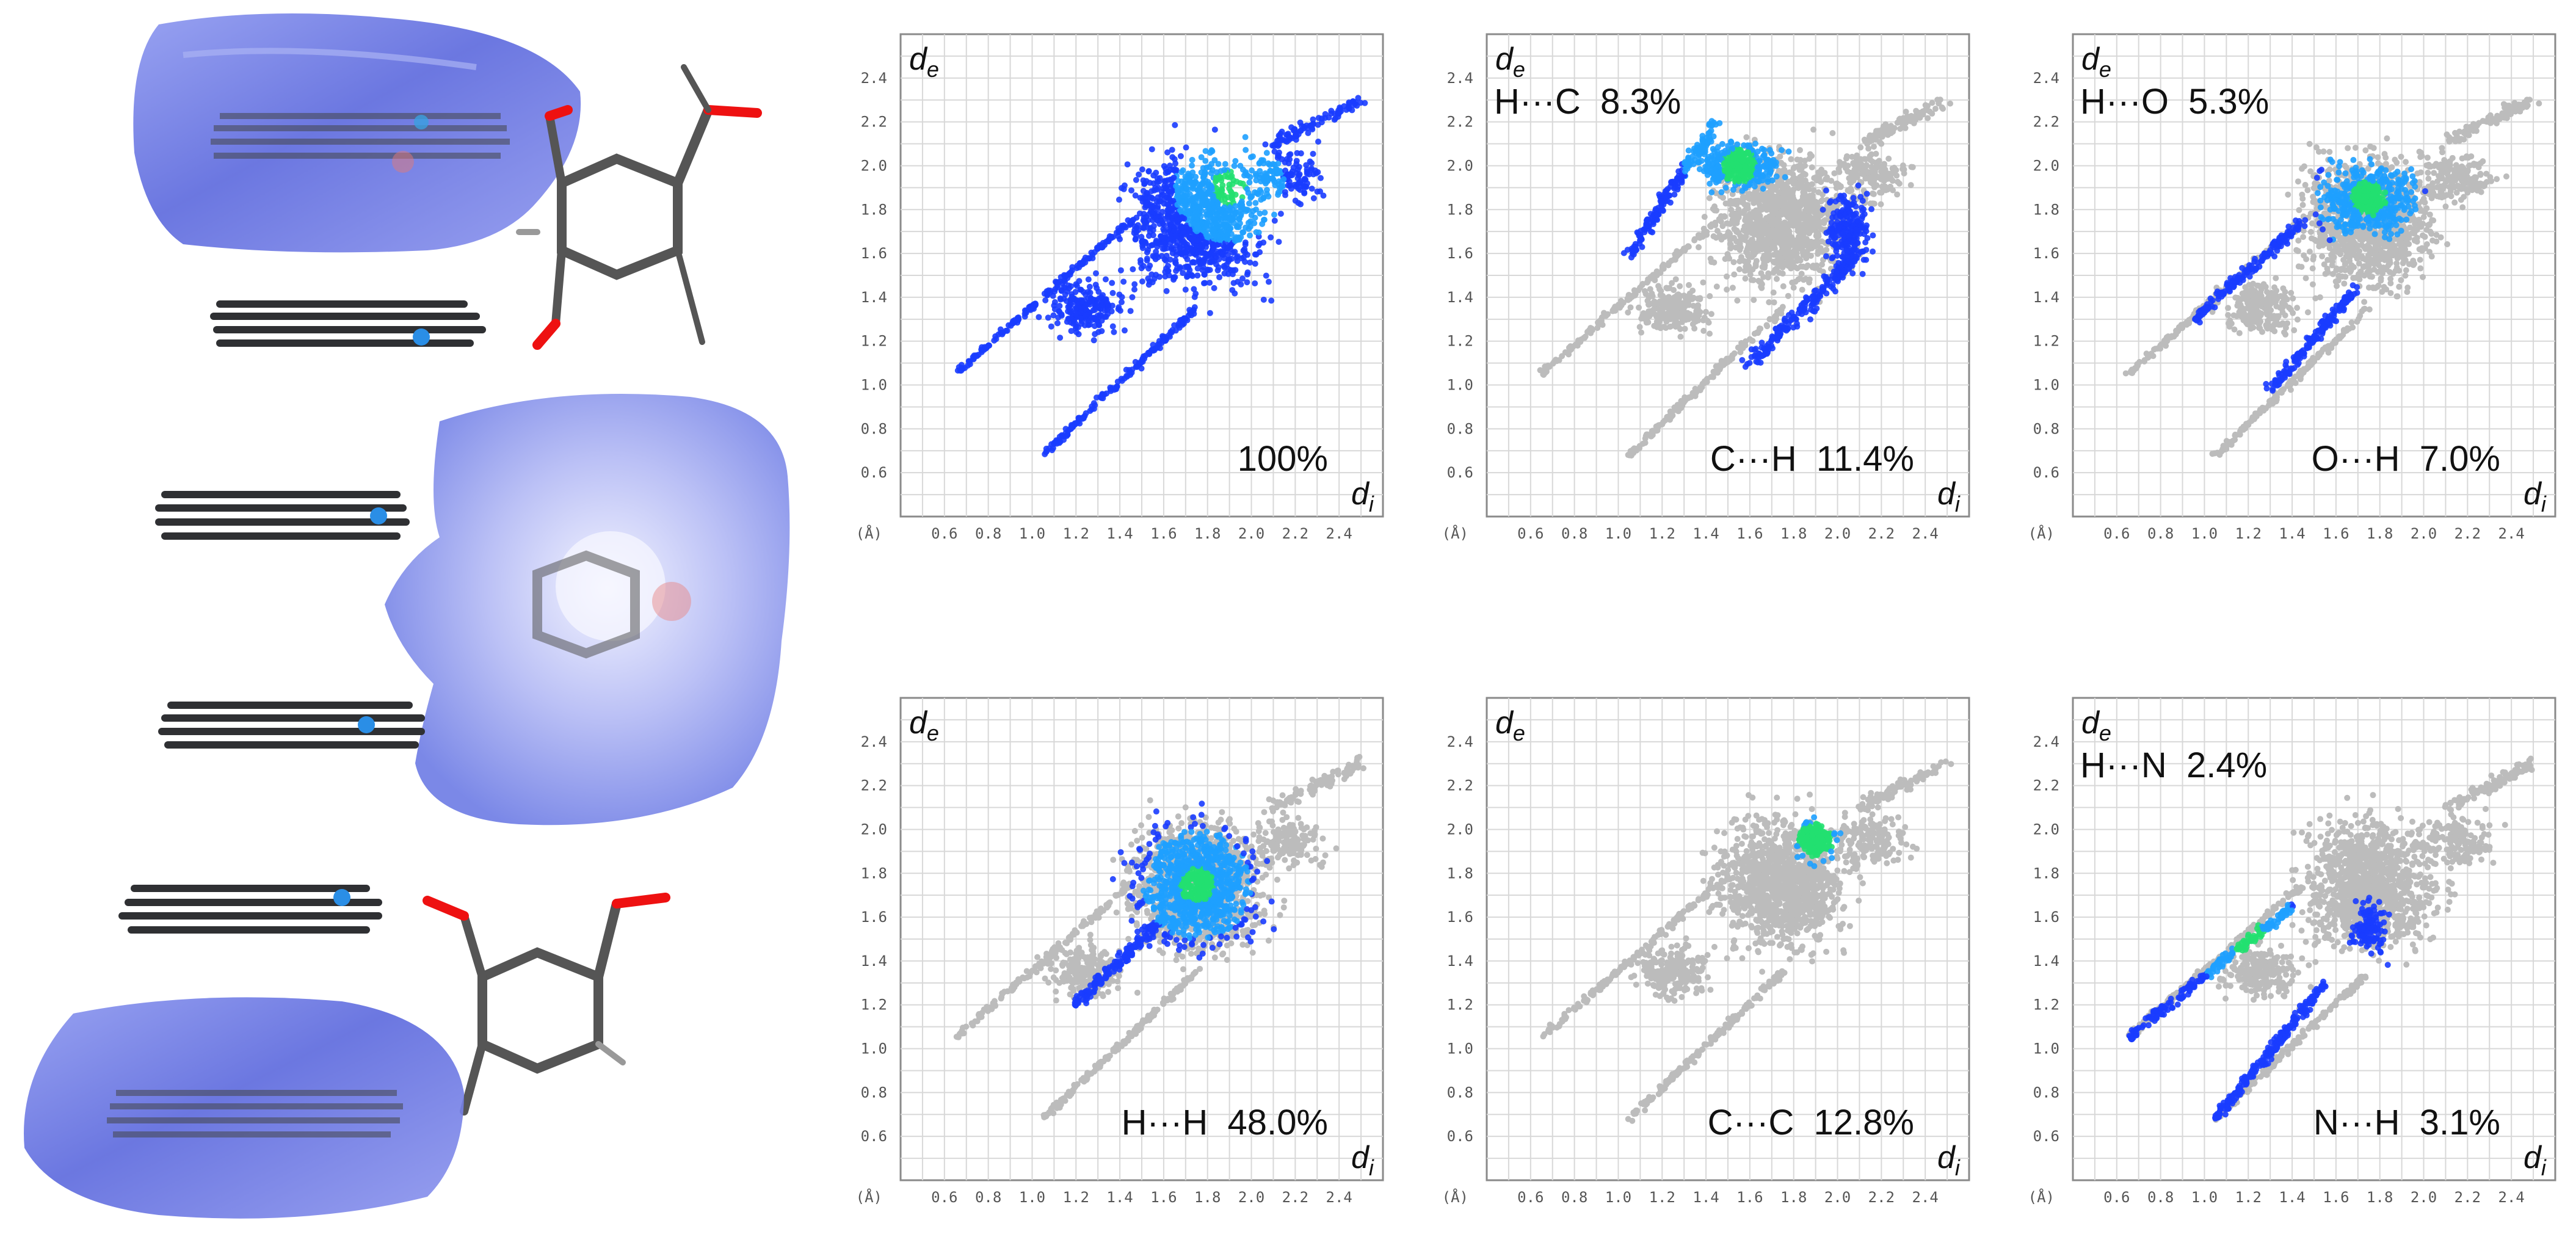  I want to click on y-tick-label: 0.6, so click(1460, 473).